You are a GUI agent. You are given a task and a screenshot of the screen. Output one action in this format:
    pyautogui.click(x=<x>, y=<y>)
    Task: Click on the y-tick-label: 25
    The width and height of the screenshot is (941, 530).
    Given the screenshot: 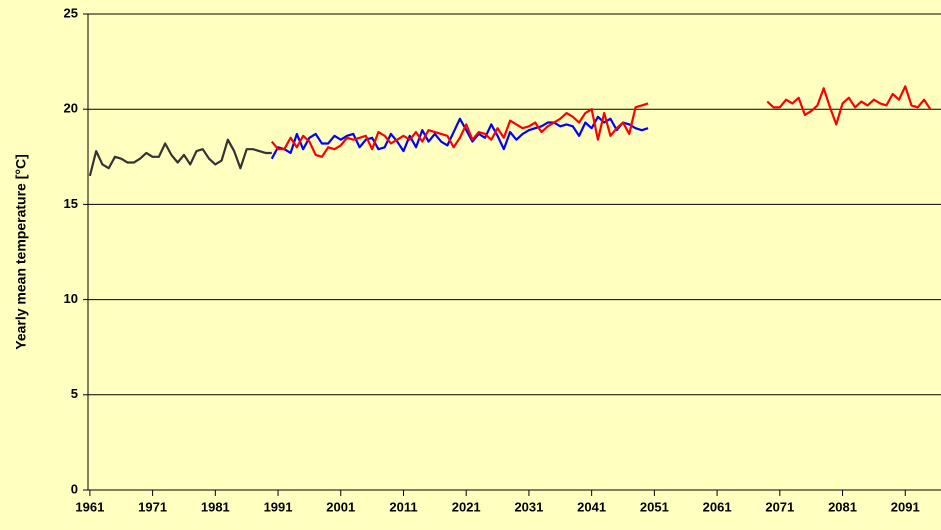 What is the action you would take?
    pyautogui.click(x=71, y=12)
    